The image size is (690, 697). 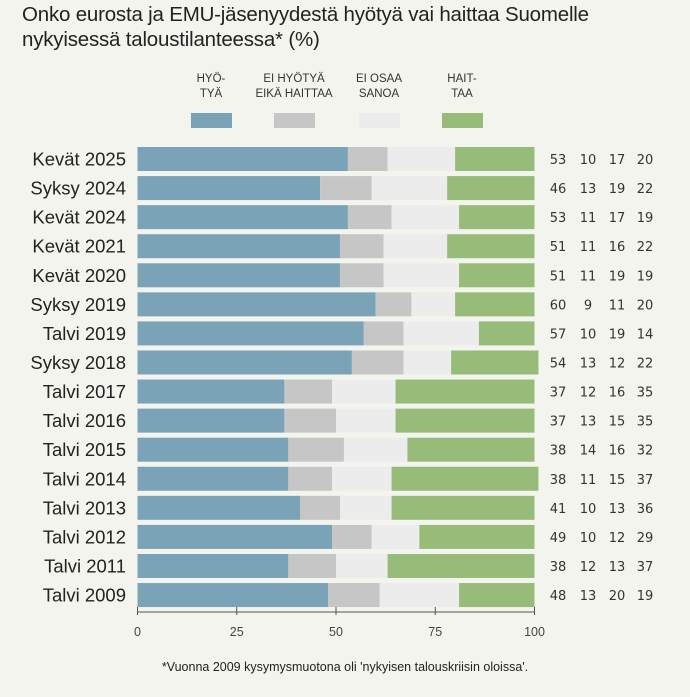 I want to click on value-label: 41, so click(x=558, y=509).